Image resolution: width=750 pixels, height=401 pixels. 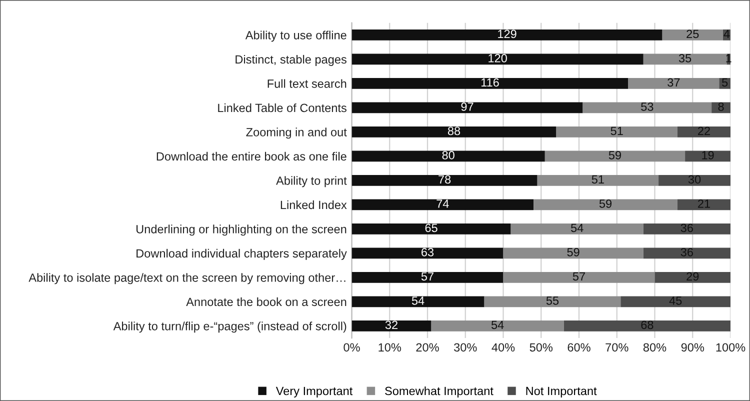 I want to click on annotation: 55, so click(x=552, y=300).